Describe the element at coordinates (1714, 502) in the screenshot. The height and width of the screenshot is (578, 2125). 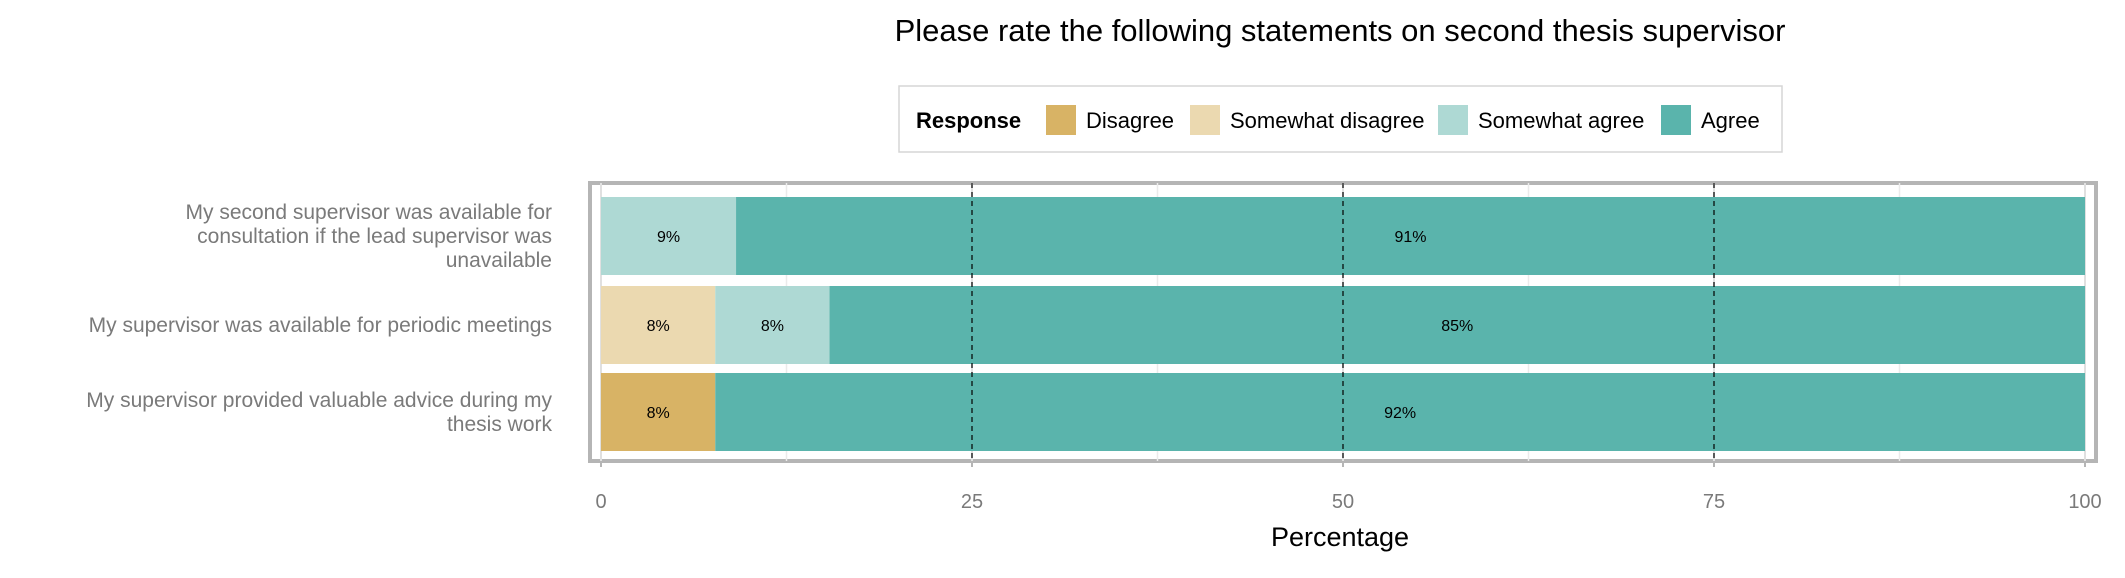
I see `x-tick-label: 75` at that location.